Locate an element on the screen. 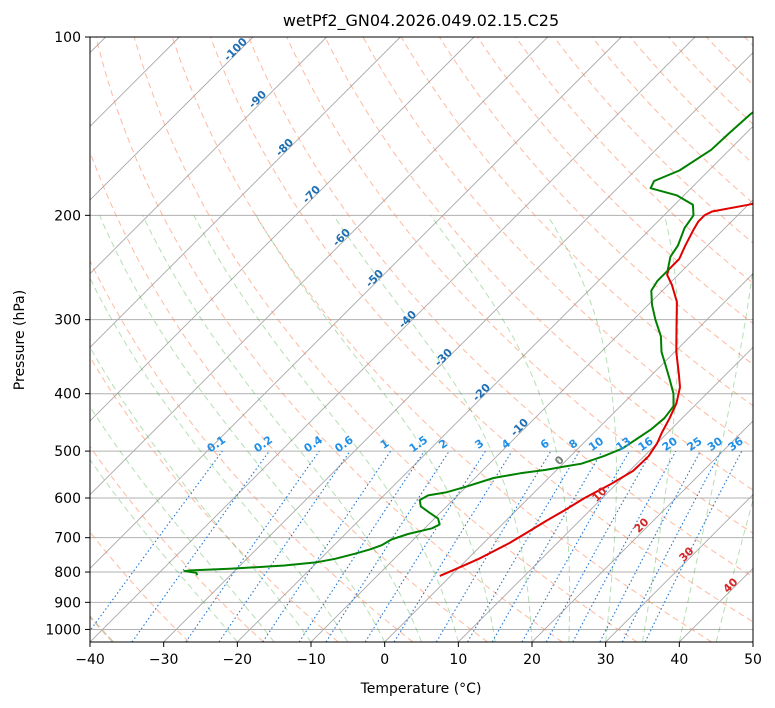  x-tick-label: 40 is located at coordinates (679, 660).